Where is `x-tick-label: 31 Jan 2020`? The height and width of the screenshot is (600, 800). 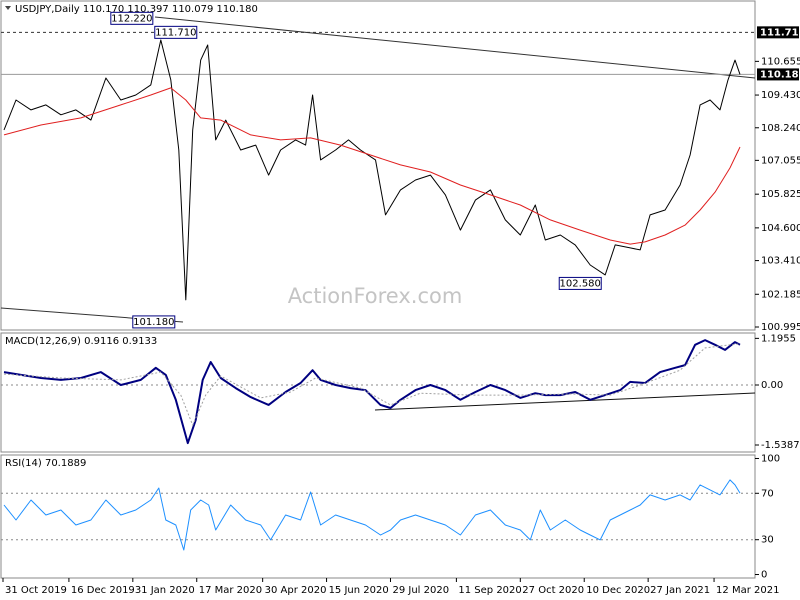 x-tick-label: 31 Jan 2020 is located at coordinates (165, 590).